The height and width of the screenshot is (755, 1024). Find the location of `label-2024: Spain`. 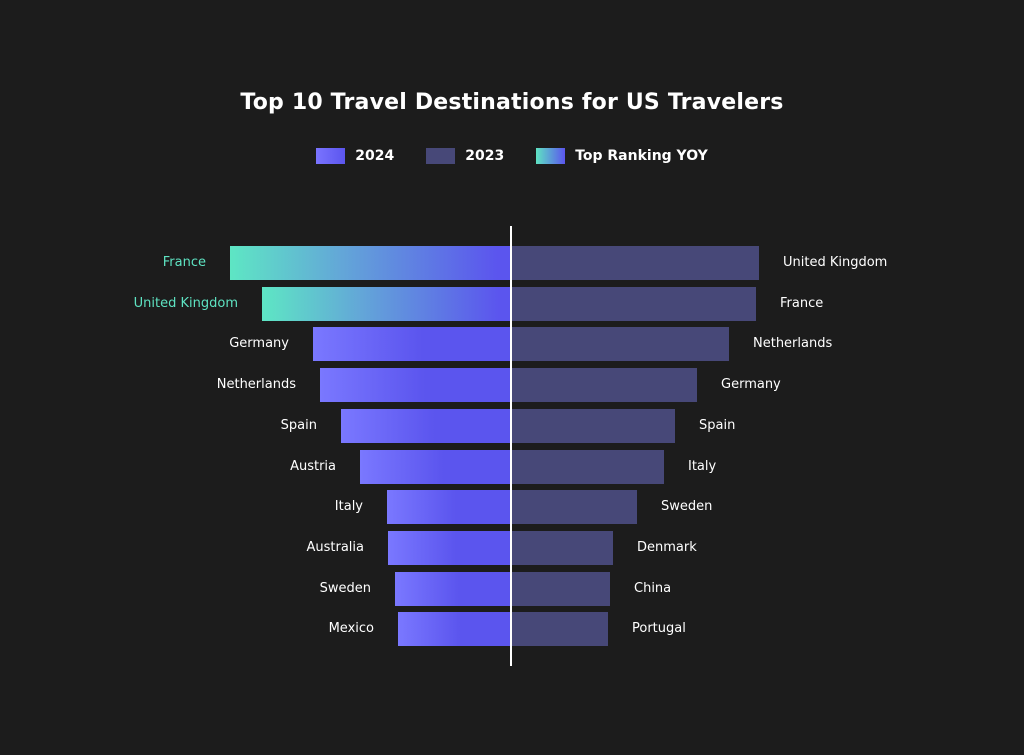

label-2024: Spain is located at coordinates (298, 425).